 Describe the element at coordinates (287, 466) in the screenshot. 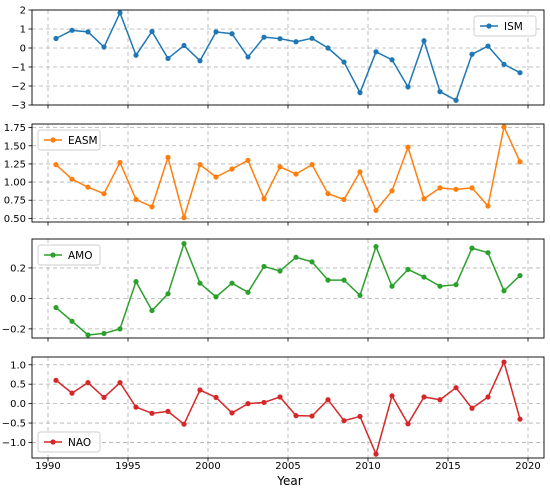

I see `x-tick-labels: 1990 1995 2000 2005 2010 2015 2020` at that location.